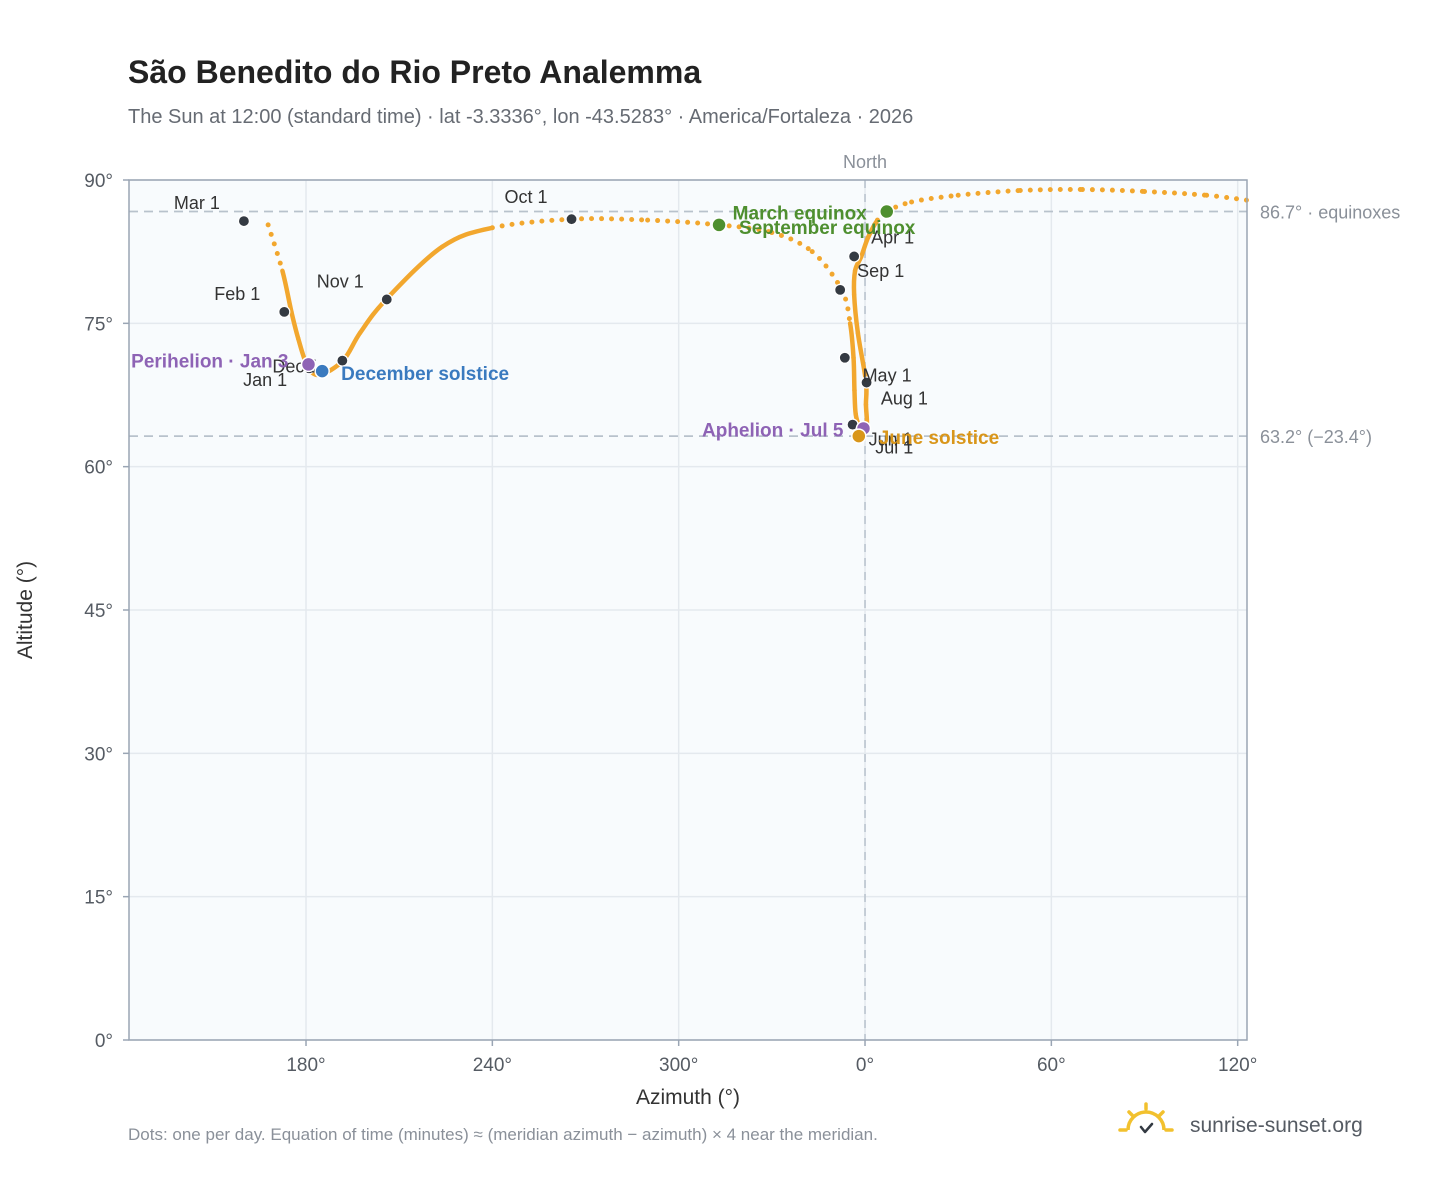  I want to click on month-label: Feb 1, so click(237, 294).